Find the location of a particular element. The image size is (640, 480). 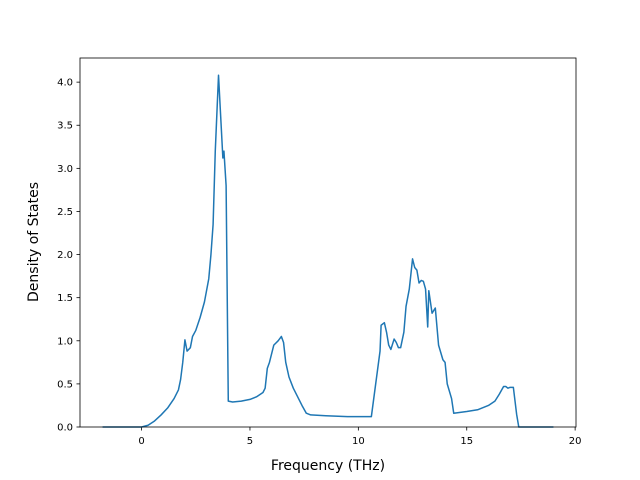

x-tick-label: 5 is located at coordinates (250, 441).